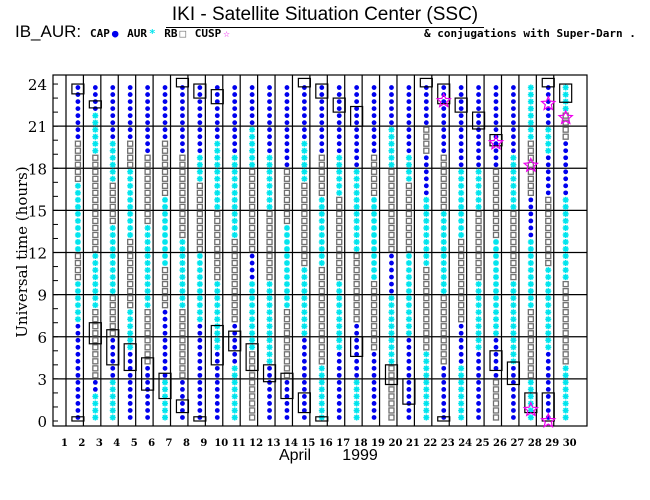 Image resolution: width=650 pixels, height=500 pixels. Describe the element at coordinates (326, 443) in the screenshot. I see `x-tick-label: 16` at that location.